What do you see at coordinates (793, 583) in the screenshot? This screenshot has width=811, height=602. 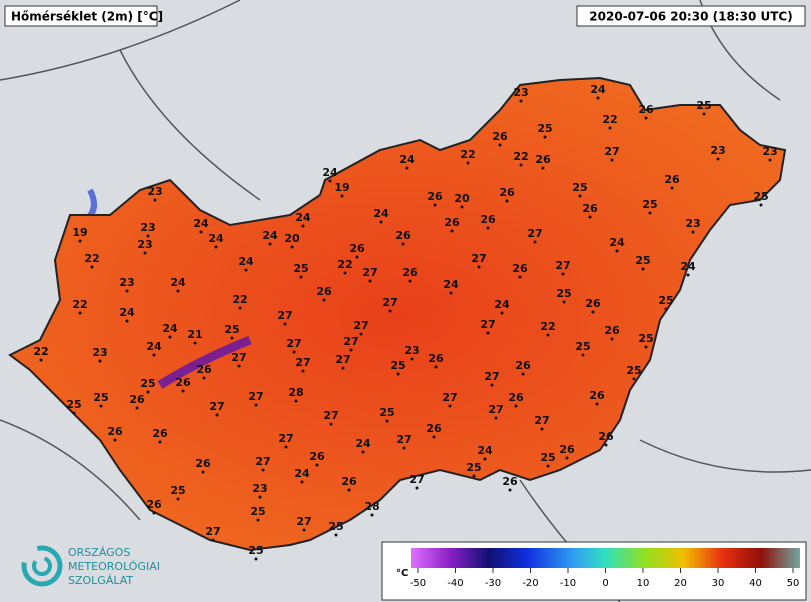 I see `colorbar-tick-label: 50` at bounding box center [793, 583].